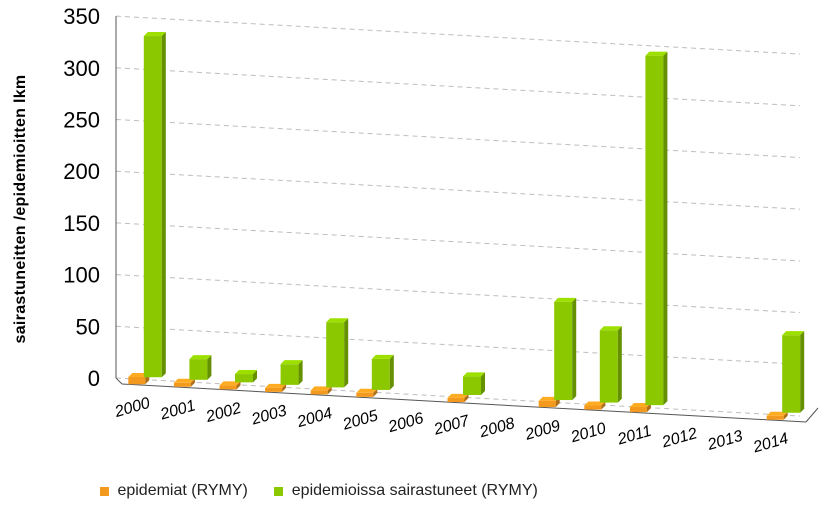 Image resolution: width=820 pixels, height=507 pixels. I want to click on bar-sairastuneet-2010, so click(610, 364).